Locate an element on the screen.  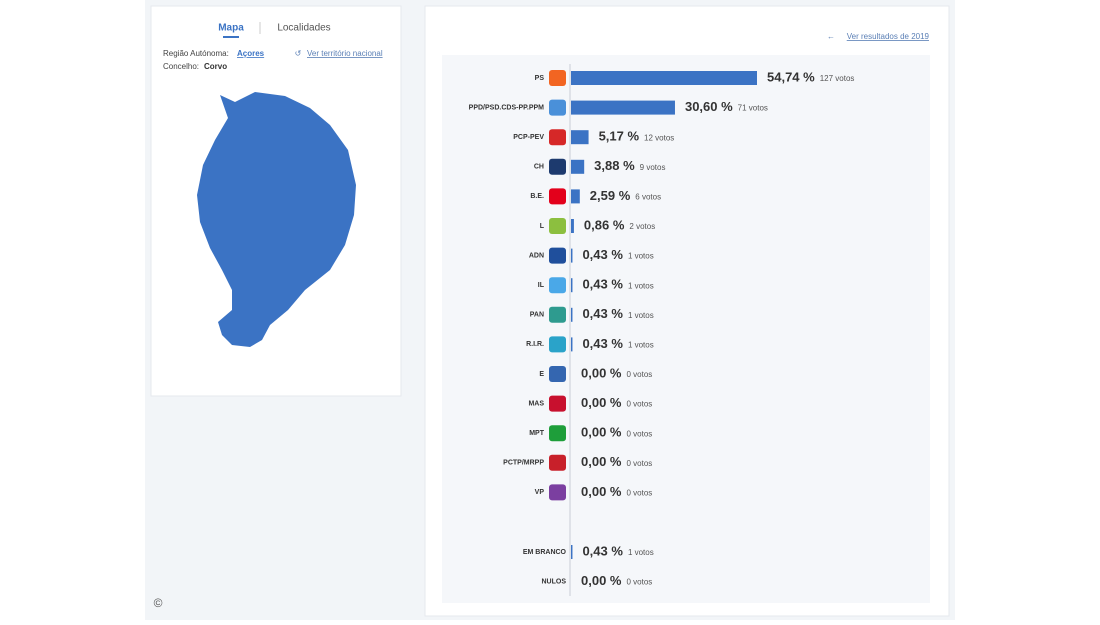
votes-label: 6 votos is located at coordinates (648, 197).